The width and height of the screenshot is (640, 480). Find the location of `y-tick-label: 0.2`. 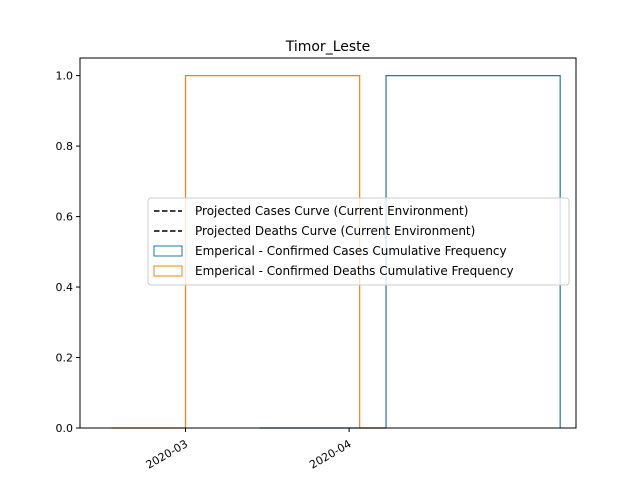

y-tick-label: 0.2 is located at coordinates (65, 358).